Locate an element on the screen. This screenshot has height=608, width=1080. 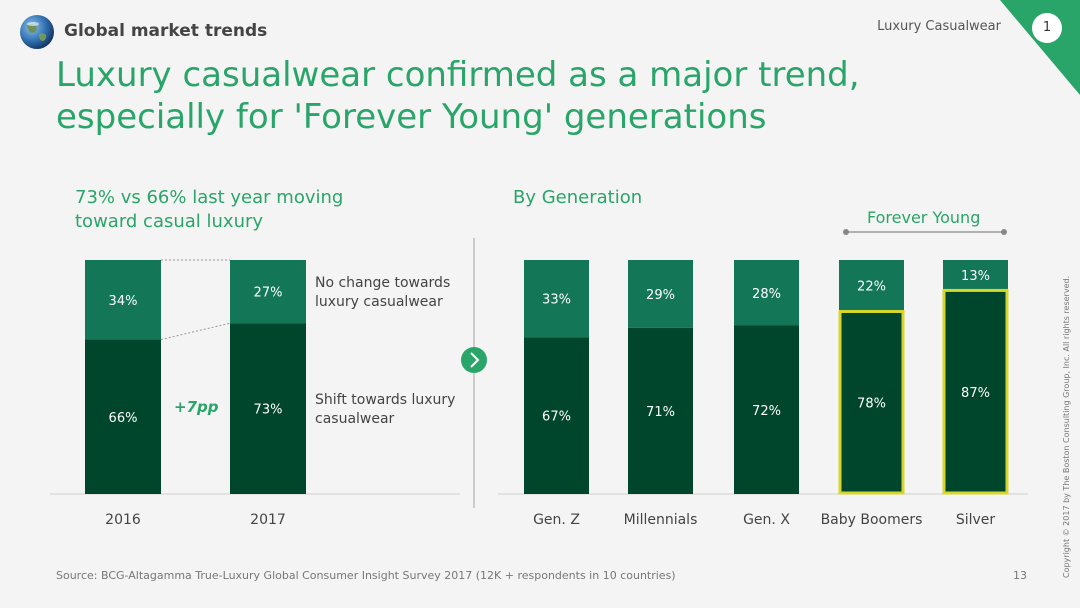
bar-shift-Gen. X is located at coordinates (766, 409).